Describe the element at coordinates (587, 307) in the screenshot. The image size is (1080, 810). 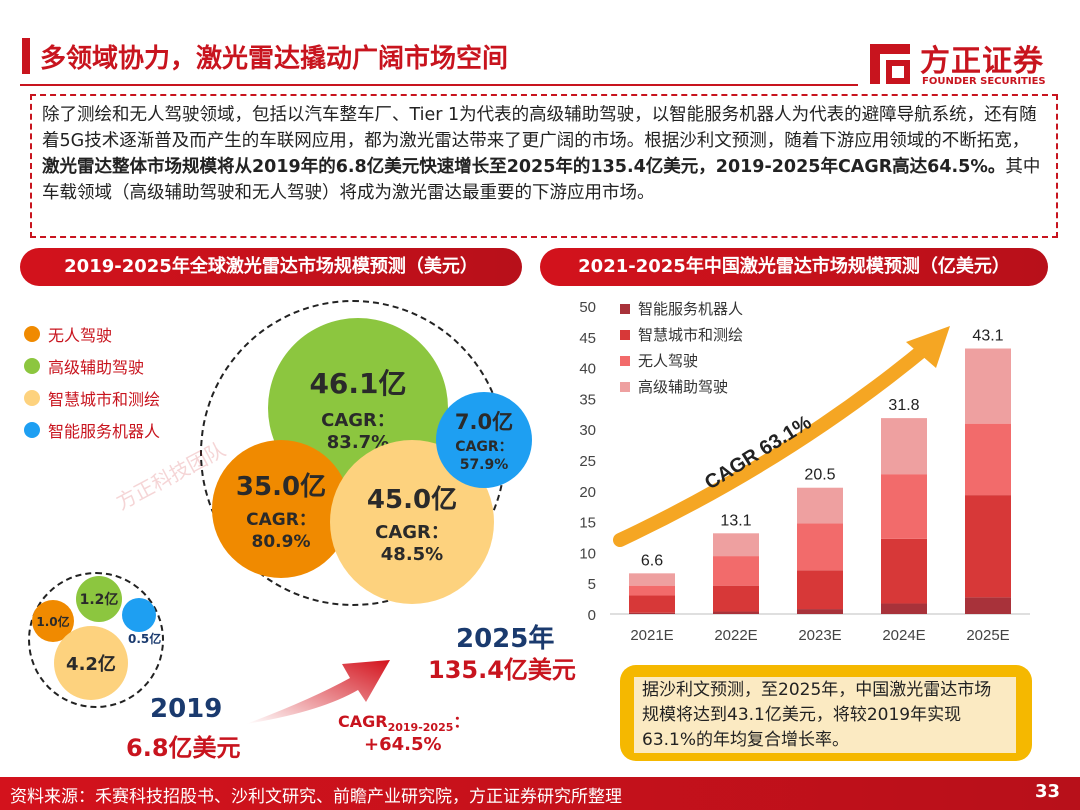
I see `y-tick-label: 50` at that location.